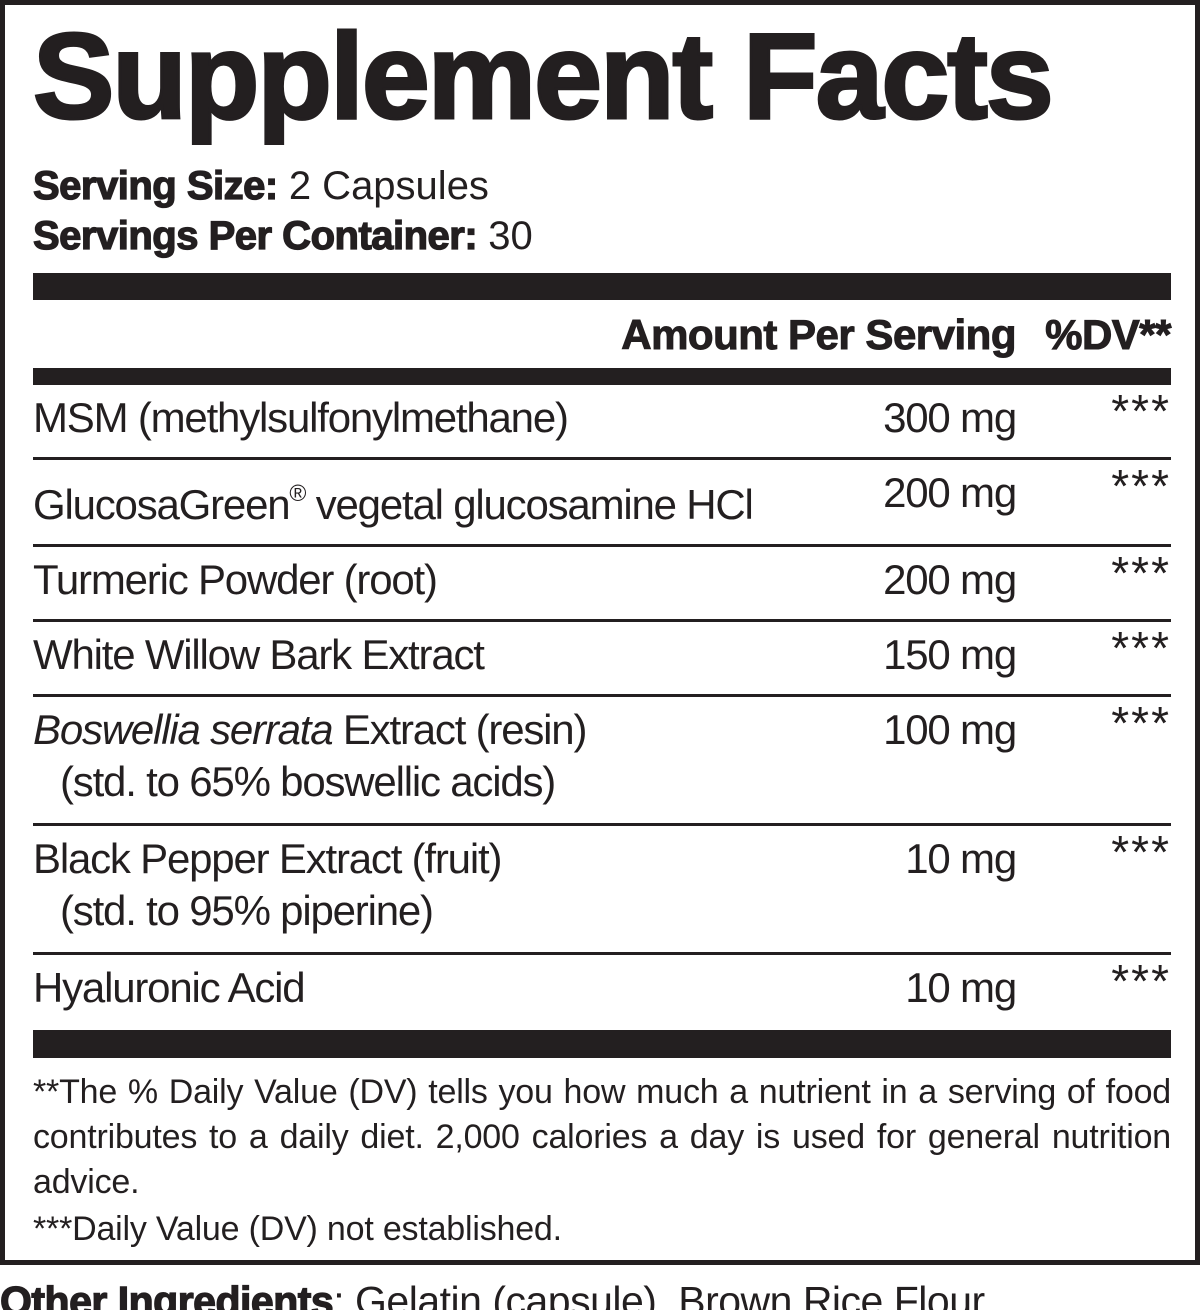 The image size is (1200, 1310). What do you see at coordinates (602, 984) in the screenshot?
I see `table-row-main: Hyaluronic Acid 10 mg ***` at bounding box center [602, 984].